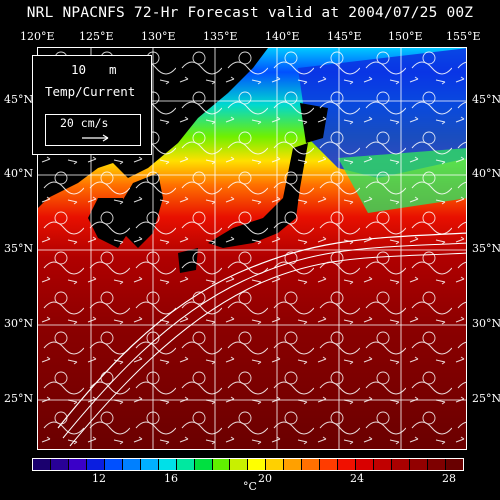  Describe the element at coordinates (250, 486) in the screenshot. I see `colorbar-unit: °C` at that location.